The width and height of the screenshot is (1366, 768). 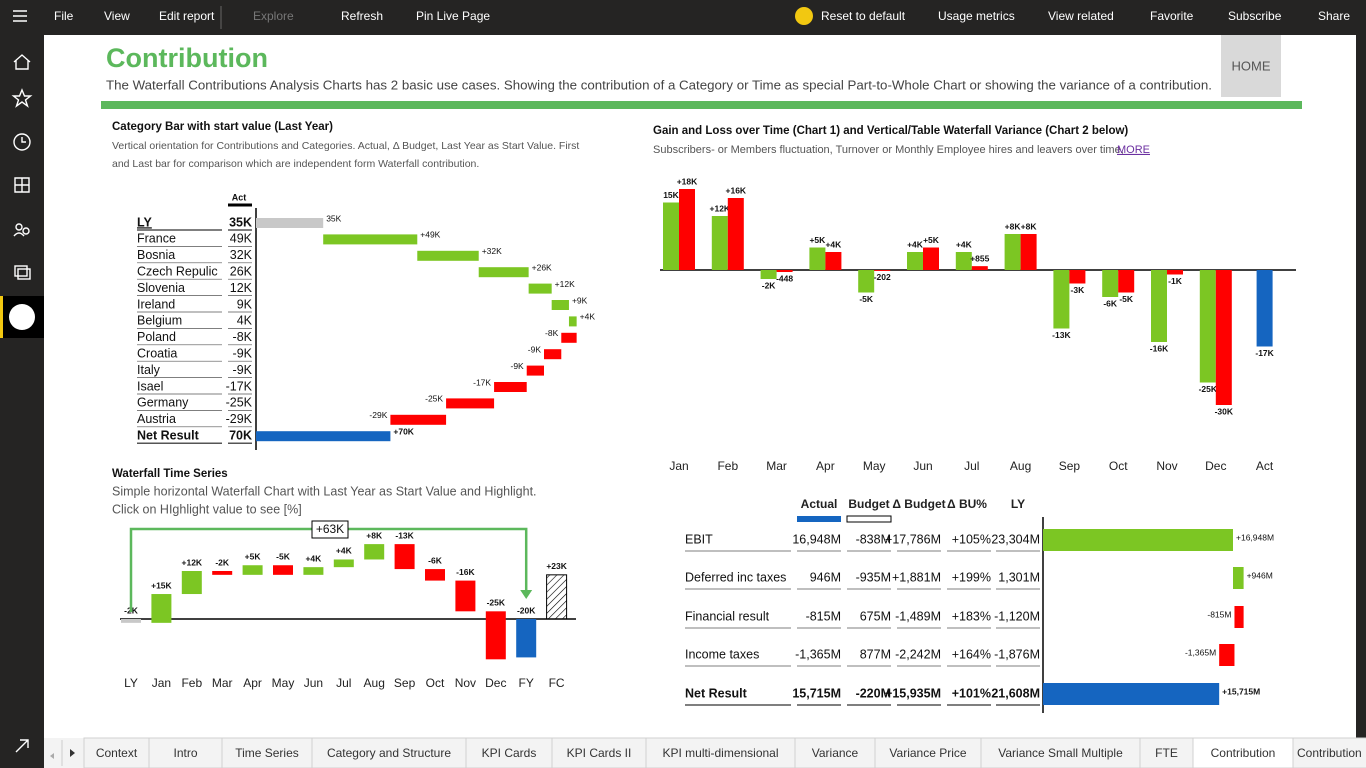 What do you see at coordinates (22, 403) in the screenshot?
I see `sidebar-icons` at bounding box center [22, 403].